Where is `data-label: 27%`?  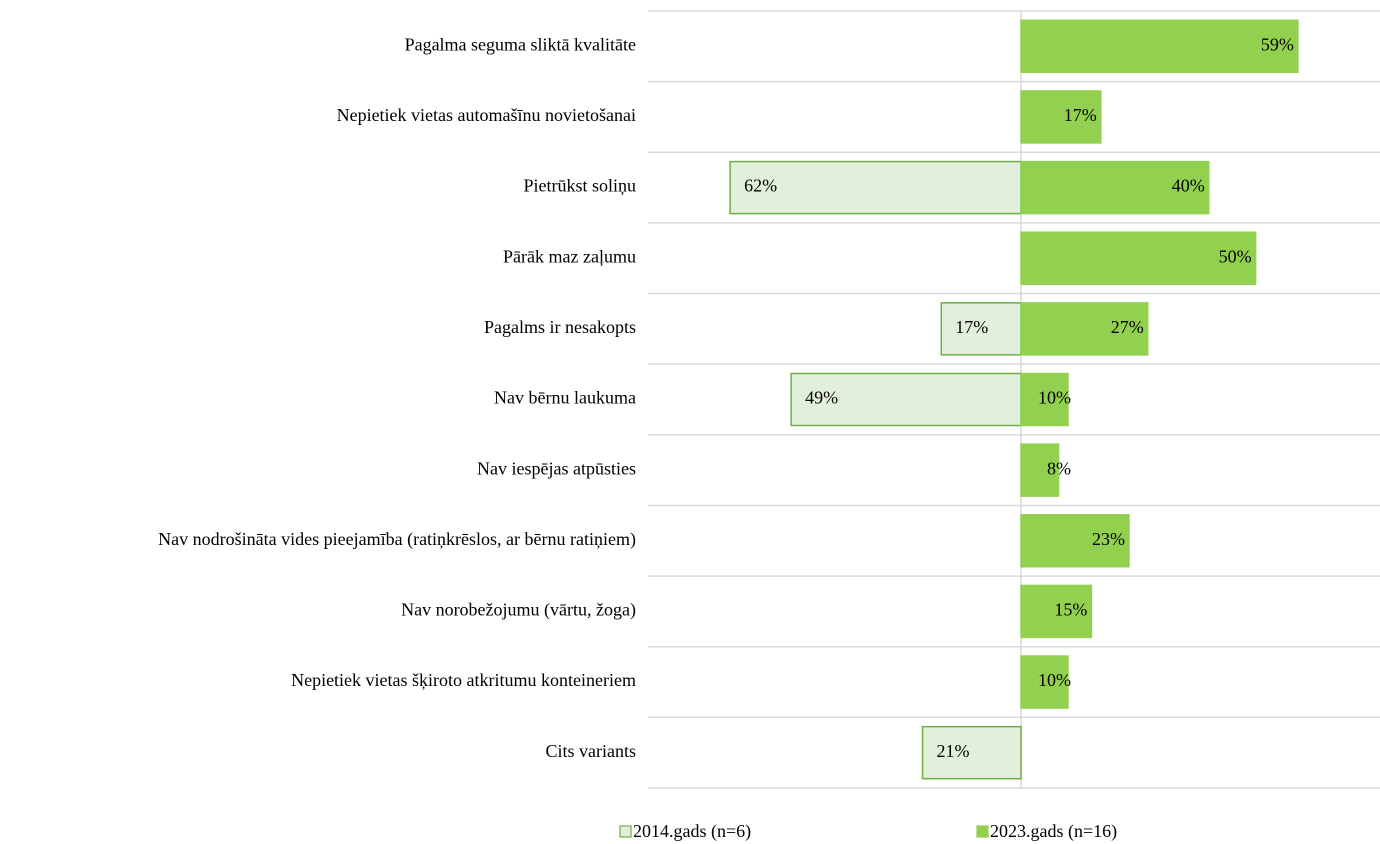
data-label: 27% is located at coordinates (1127, 327).